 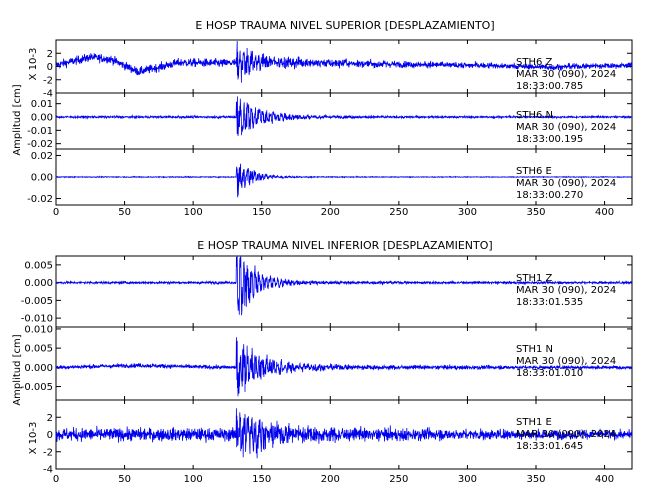 What do you see at coordinates (549, 302) in the screenshot?
I see `trace-annotation-line: 18:33:01.535` at bounding box center [549, 302].